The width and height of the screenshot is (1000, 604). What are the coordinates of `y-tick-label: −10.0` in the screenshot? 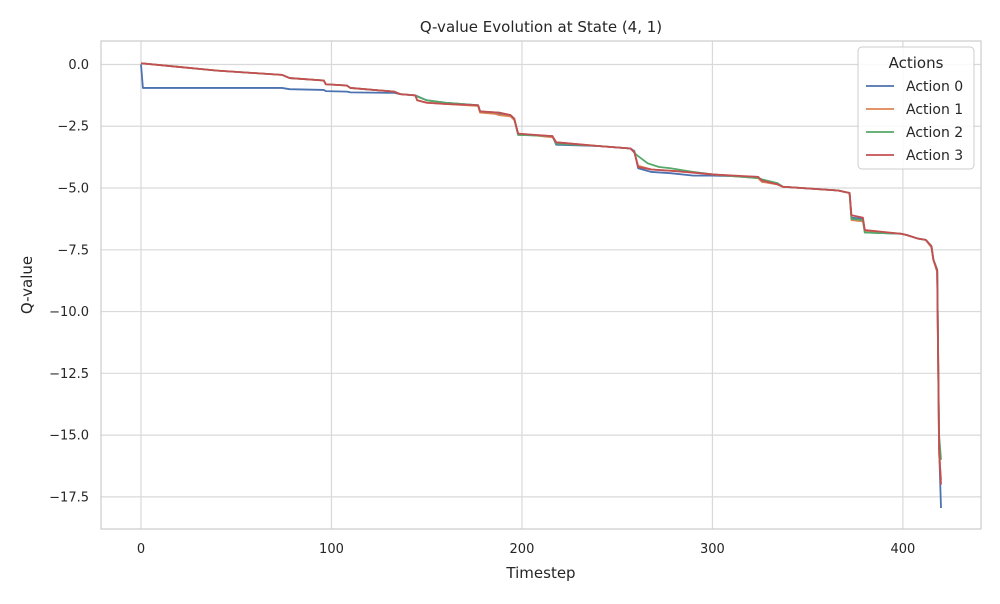 It's located at (69, 312).